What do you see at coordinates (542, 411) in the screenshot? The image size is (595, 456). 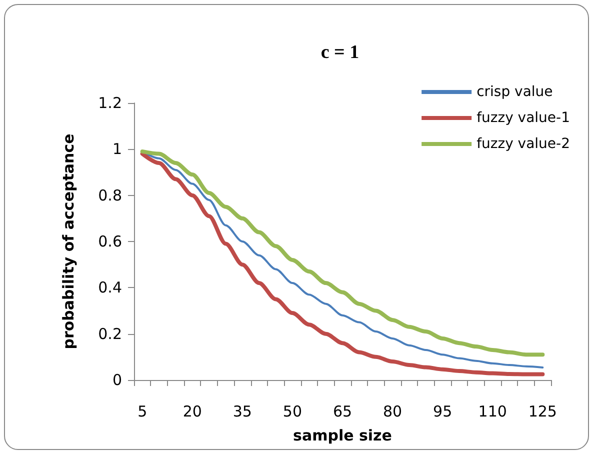 I see `x-tick-label: 125` at bounding box center [542, 411].